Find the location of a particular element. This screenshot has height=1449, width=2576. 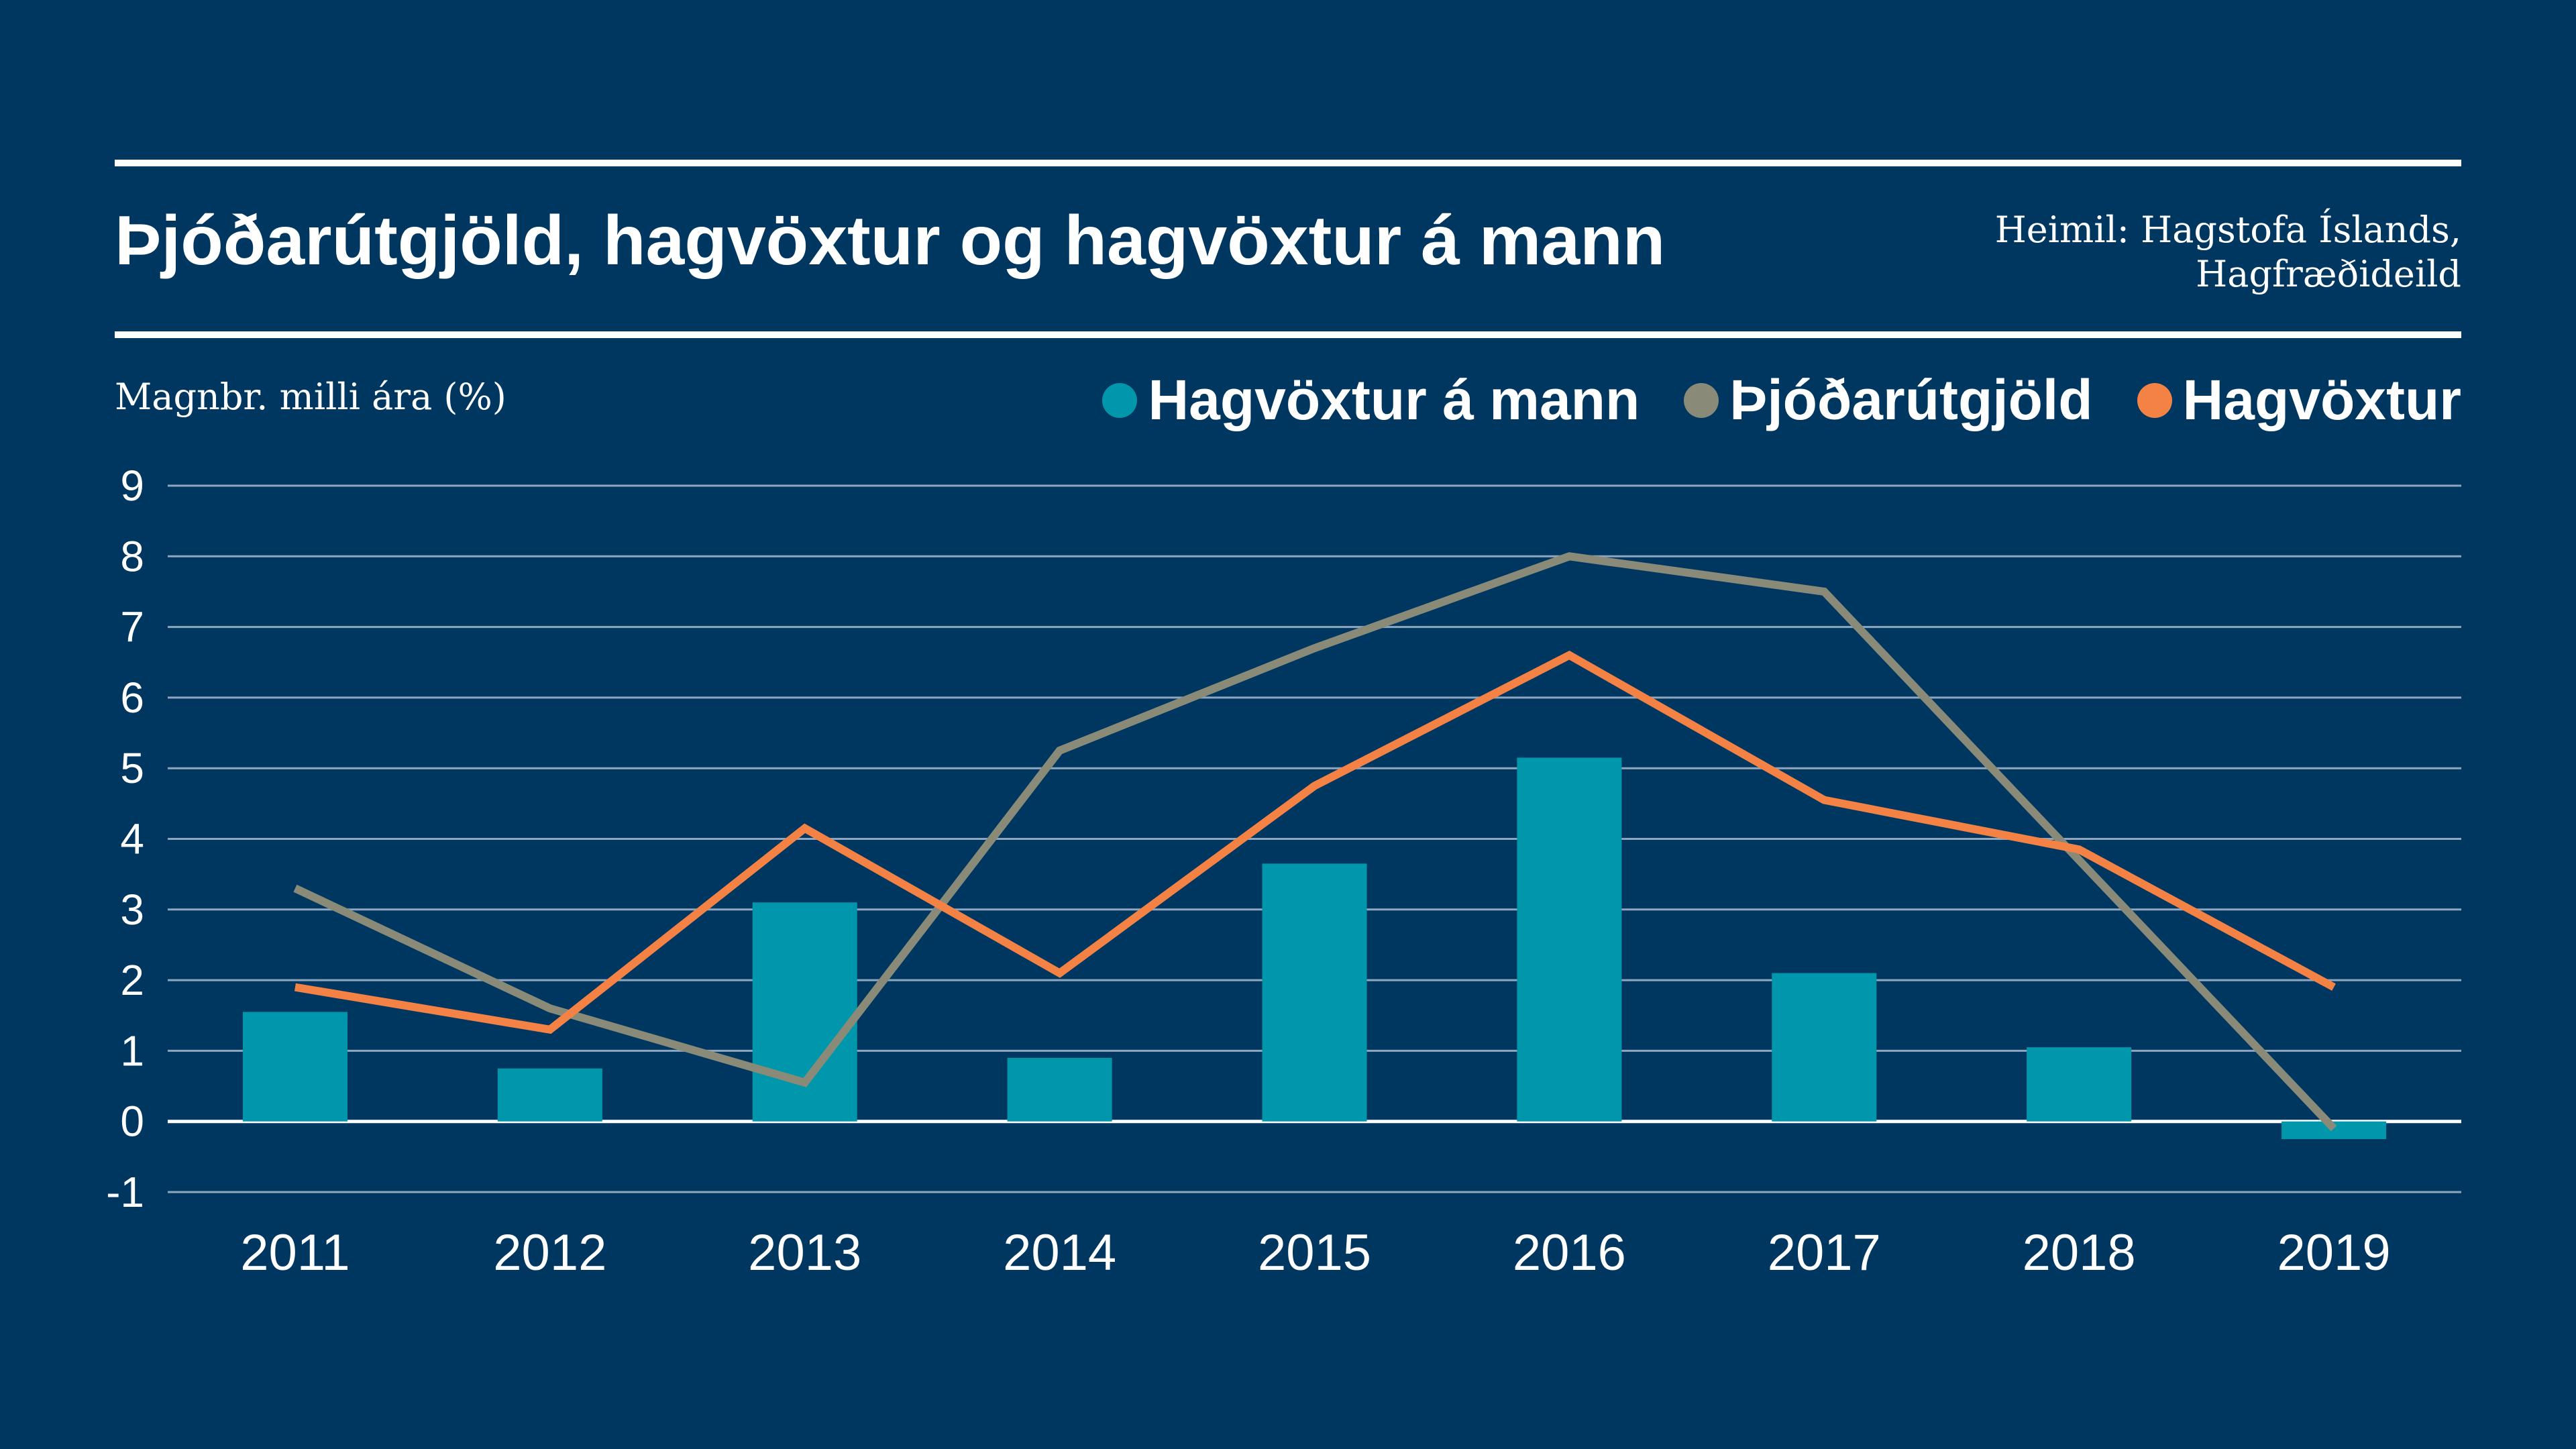

y-tick-label: 2 is located at coordinates (132, 980).